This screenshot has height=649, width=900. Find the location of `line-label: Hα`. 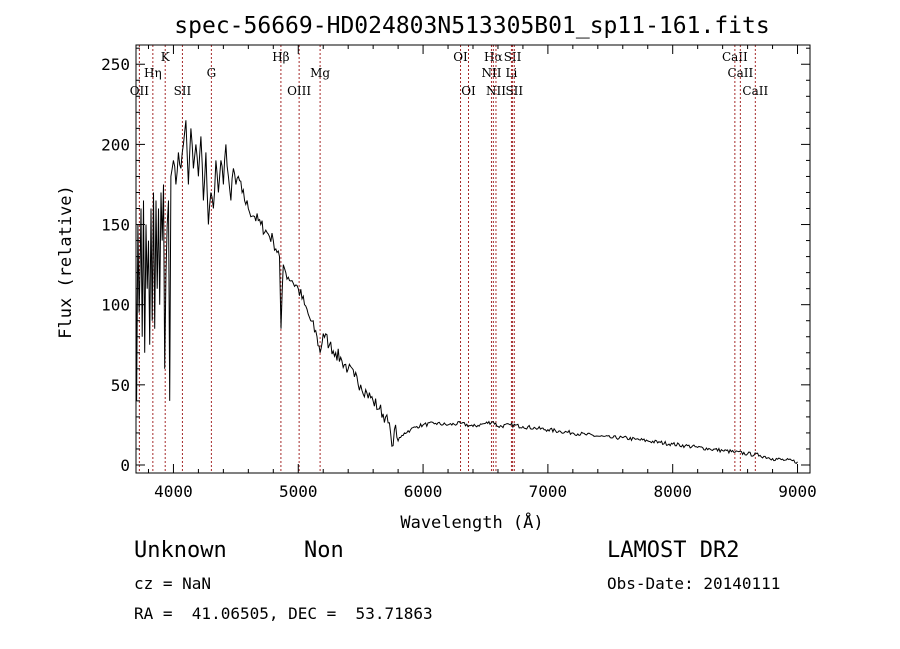

line-label: Hα is located at coordinates (493, 57).